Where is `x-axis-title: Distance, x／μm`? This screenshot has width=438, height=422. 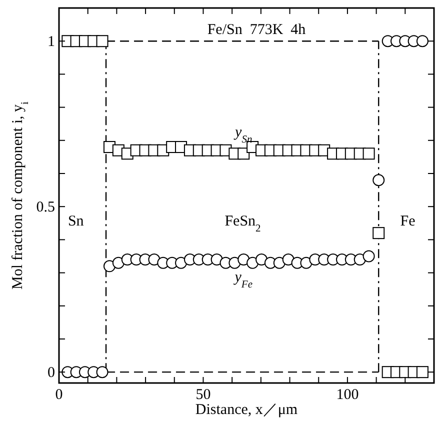
x-axis-title: Distance, x／μm is located at coordinates (246, 410).